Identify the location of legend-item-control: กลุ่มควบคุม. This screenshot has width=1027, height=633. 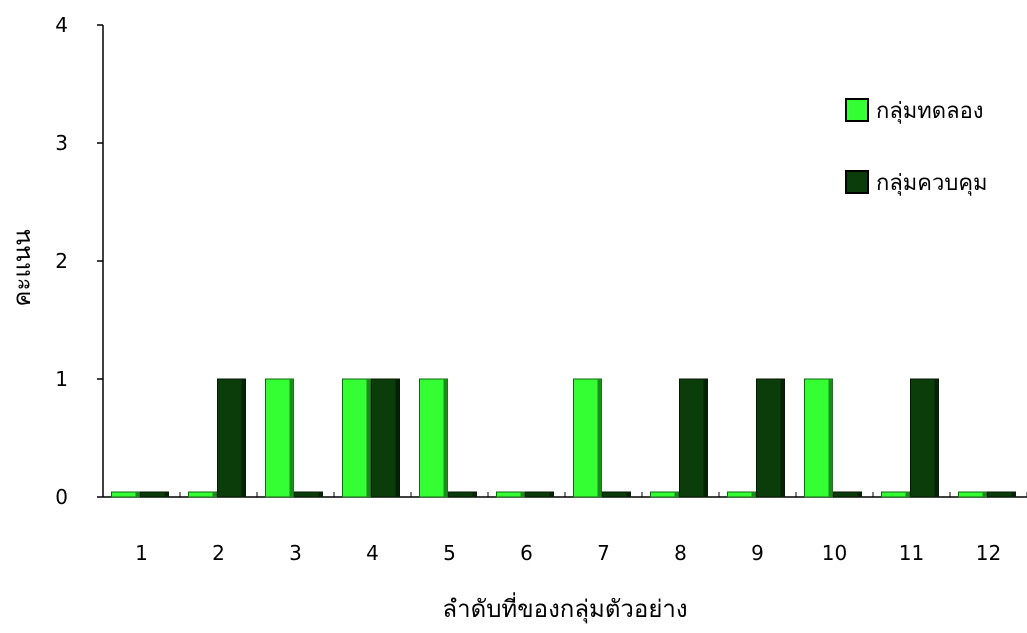
(916, 183).